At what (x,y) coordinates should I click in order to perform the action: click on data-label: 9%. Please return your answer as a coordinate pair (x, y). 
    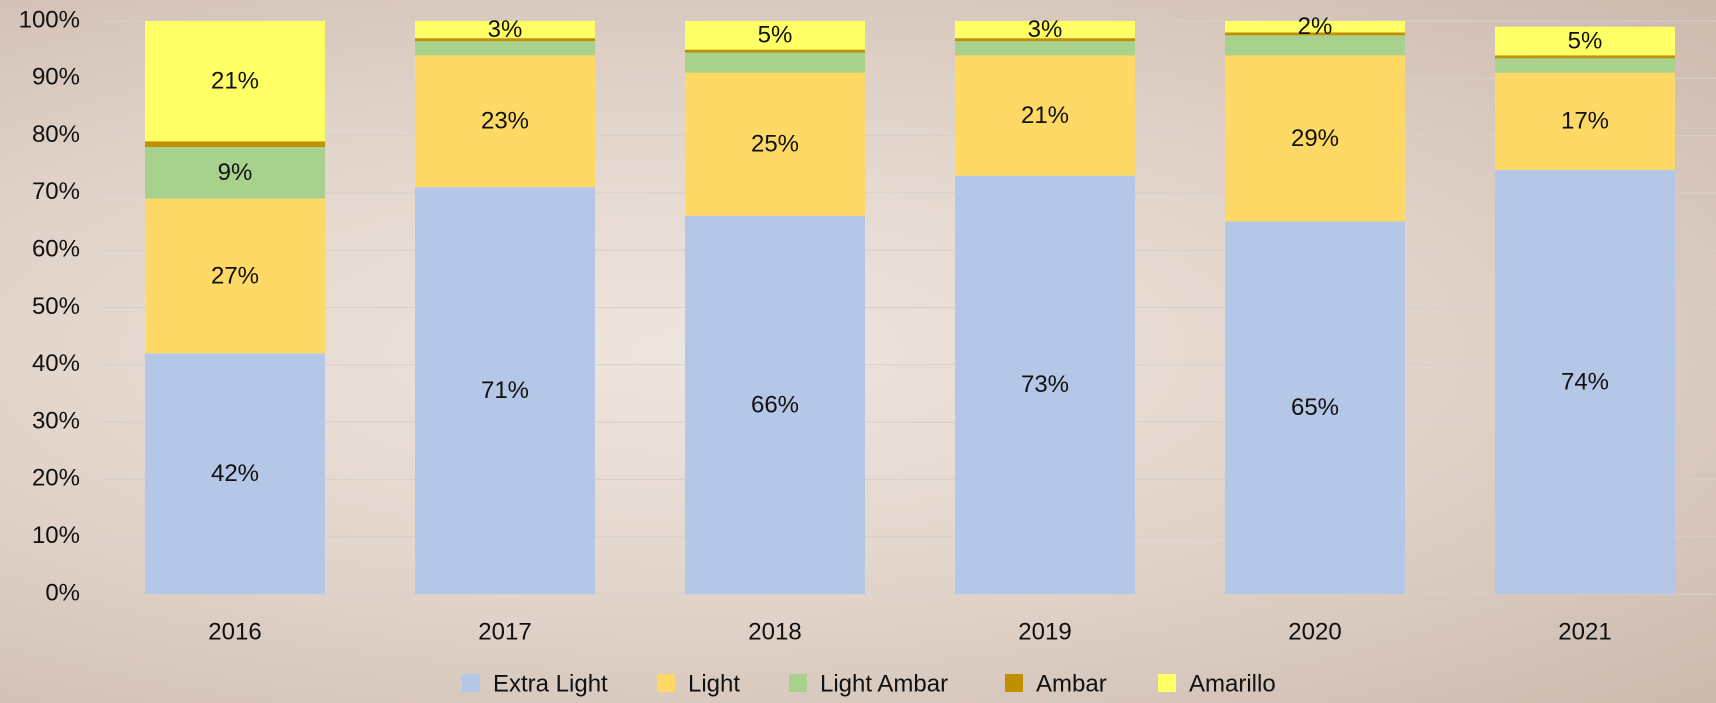
    Looking at the image, I should click on (235, 172).